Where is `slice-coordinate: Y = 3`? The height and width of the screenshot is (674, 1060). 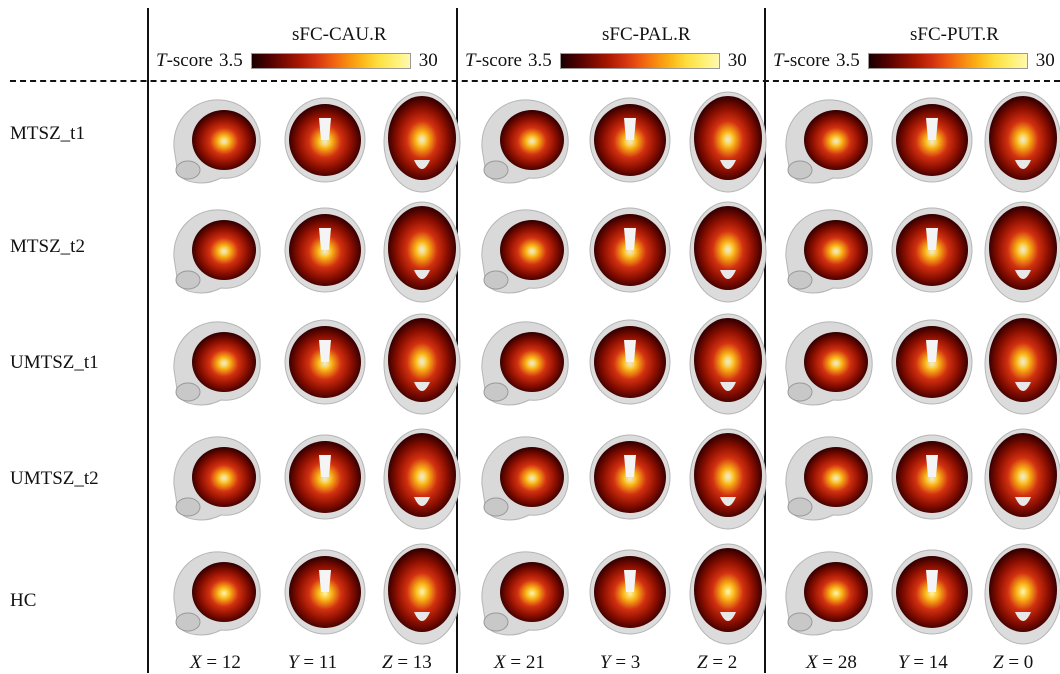 slice-coordinate: Y = 3 is located at coordinates (620, 663).